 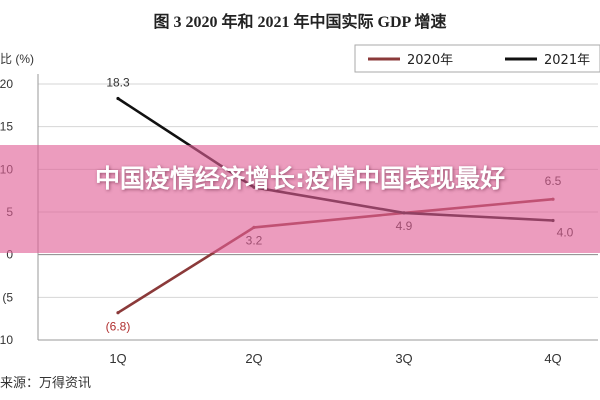 What do you see at coordinates (7, 297) in the screenshot?
I see `y-tick-label: (5` at bounding box center [7, 297].